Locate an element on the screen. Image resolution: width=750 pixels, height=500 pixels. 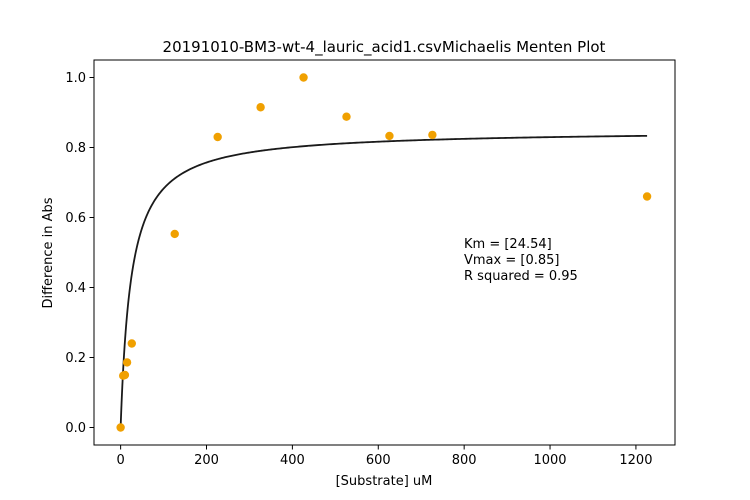
y-tick-label: 1.0 is located at coordinates (75, 78).